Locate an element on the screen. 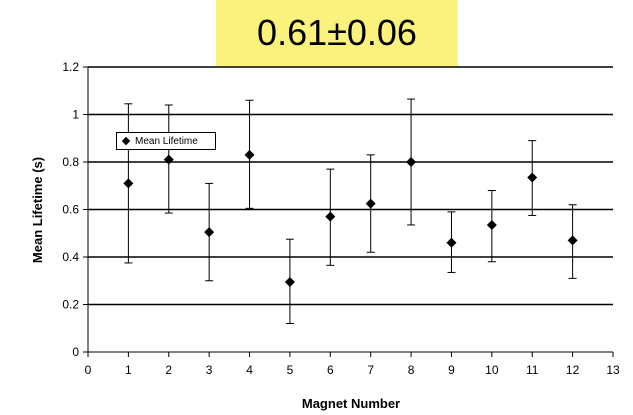 The width and height of the screenshot is (633, 415). chart-title-box: 0.61±0.06 is located at coordinates (337, 33).